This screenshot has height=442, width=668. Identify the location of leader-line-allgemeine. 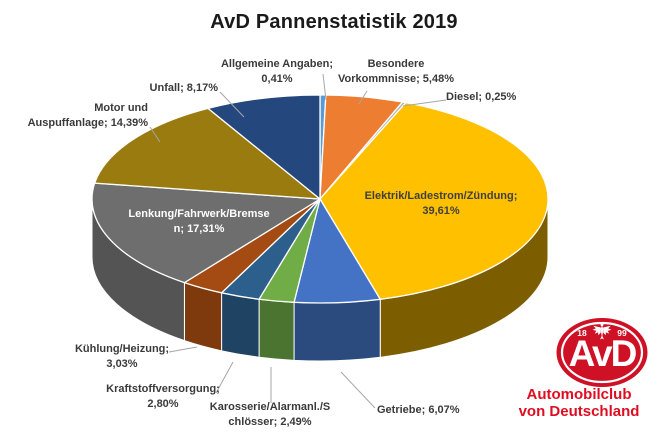
(324, 87).